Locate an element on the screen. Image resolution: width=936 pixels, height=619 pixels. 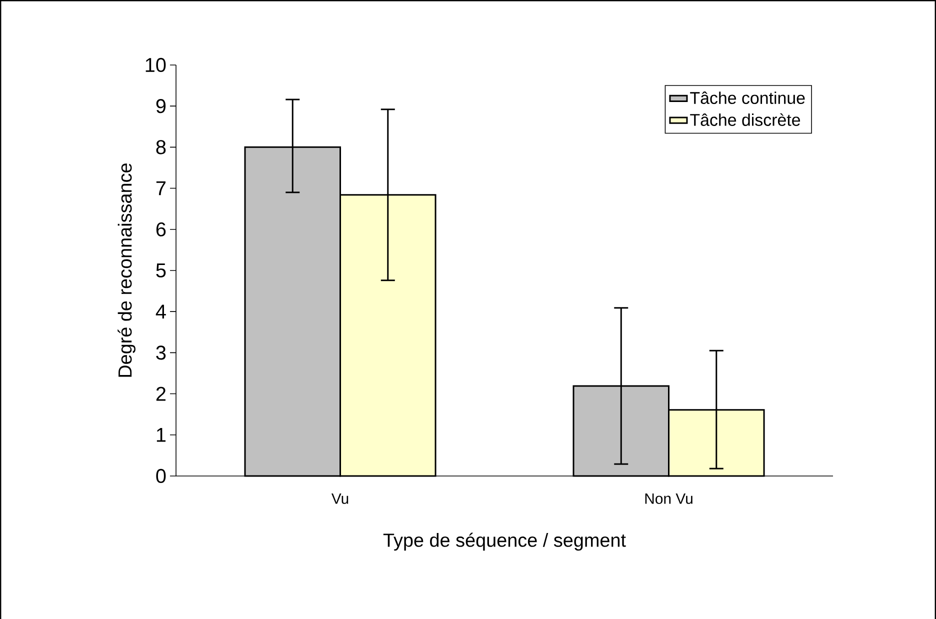
y-tick-label: 10 is located at coordinates (156, 65).